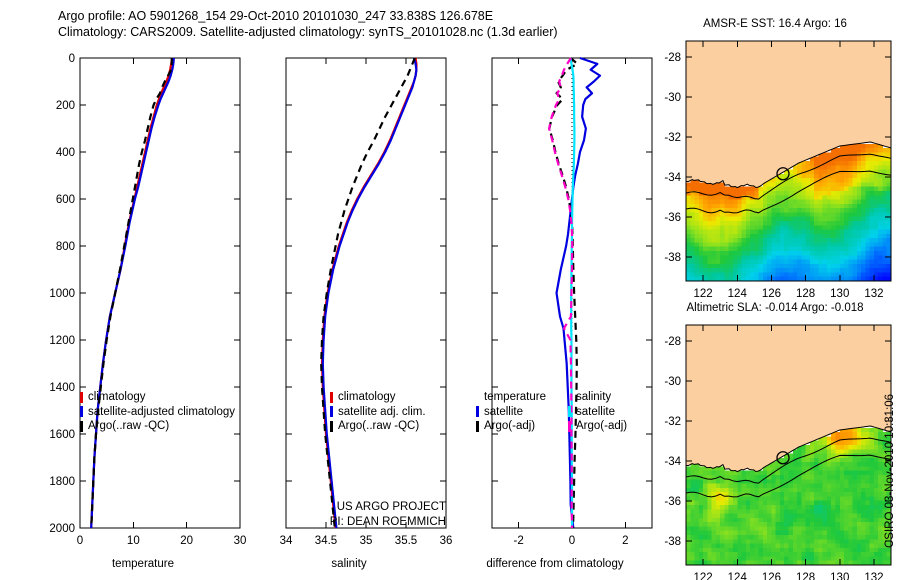 This screenshot has height=580, width=900. Describe the element at coordinates (240, 541) in the screenshot. I see `x-tick-label: 30` at that location.